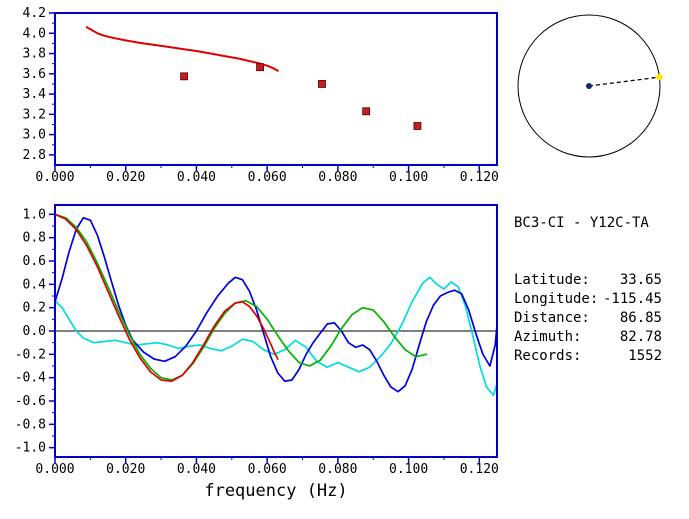 The height and width of the screenshot is (519, 689). What do you see at coordinates (30, 448) in the screenshot?
I see `y-tick-label: -1.0` at bounding box center [30, 448].